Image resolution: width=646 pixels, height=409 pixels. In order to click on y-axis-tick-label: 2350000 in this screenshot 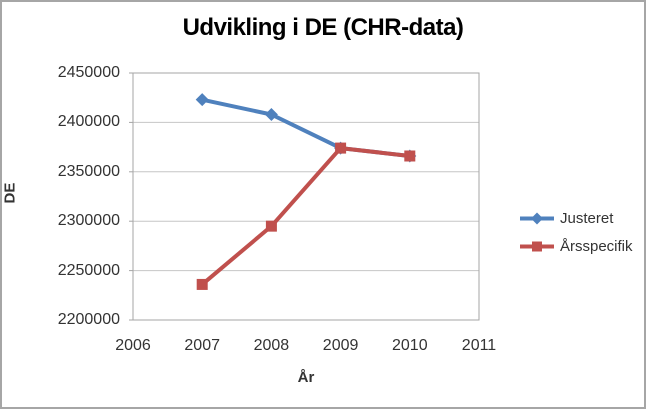, I will do `click(88, 171)`.